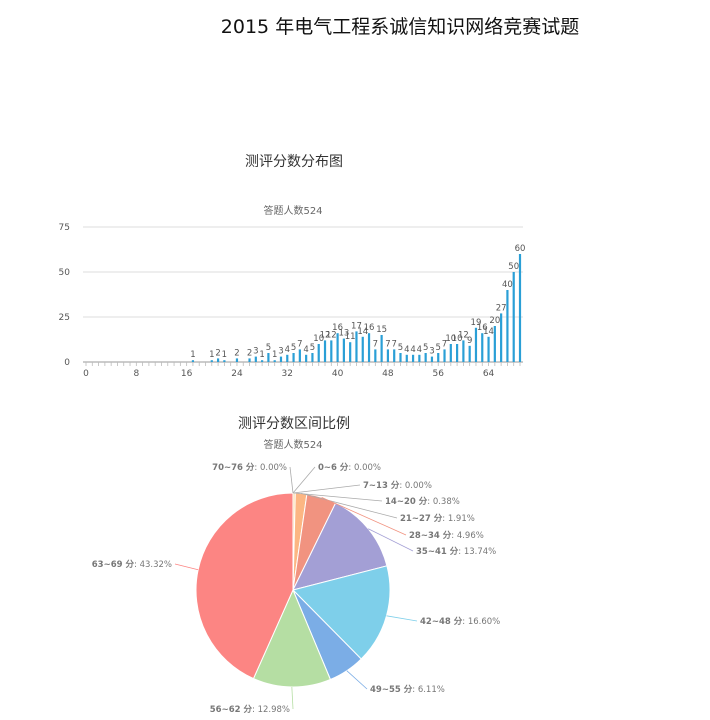 The height and width of the screenshot is (720, 710). Describe the element at coordinates (400, 27) in the screenshot. I see `page-title: 2015 年电气工程系诚信知识网络竞赛试题` at that location.